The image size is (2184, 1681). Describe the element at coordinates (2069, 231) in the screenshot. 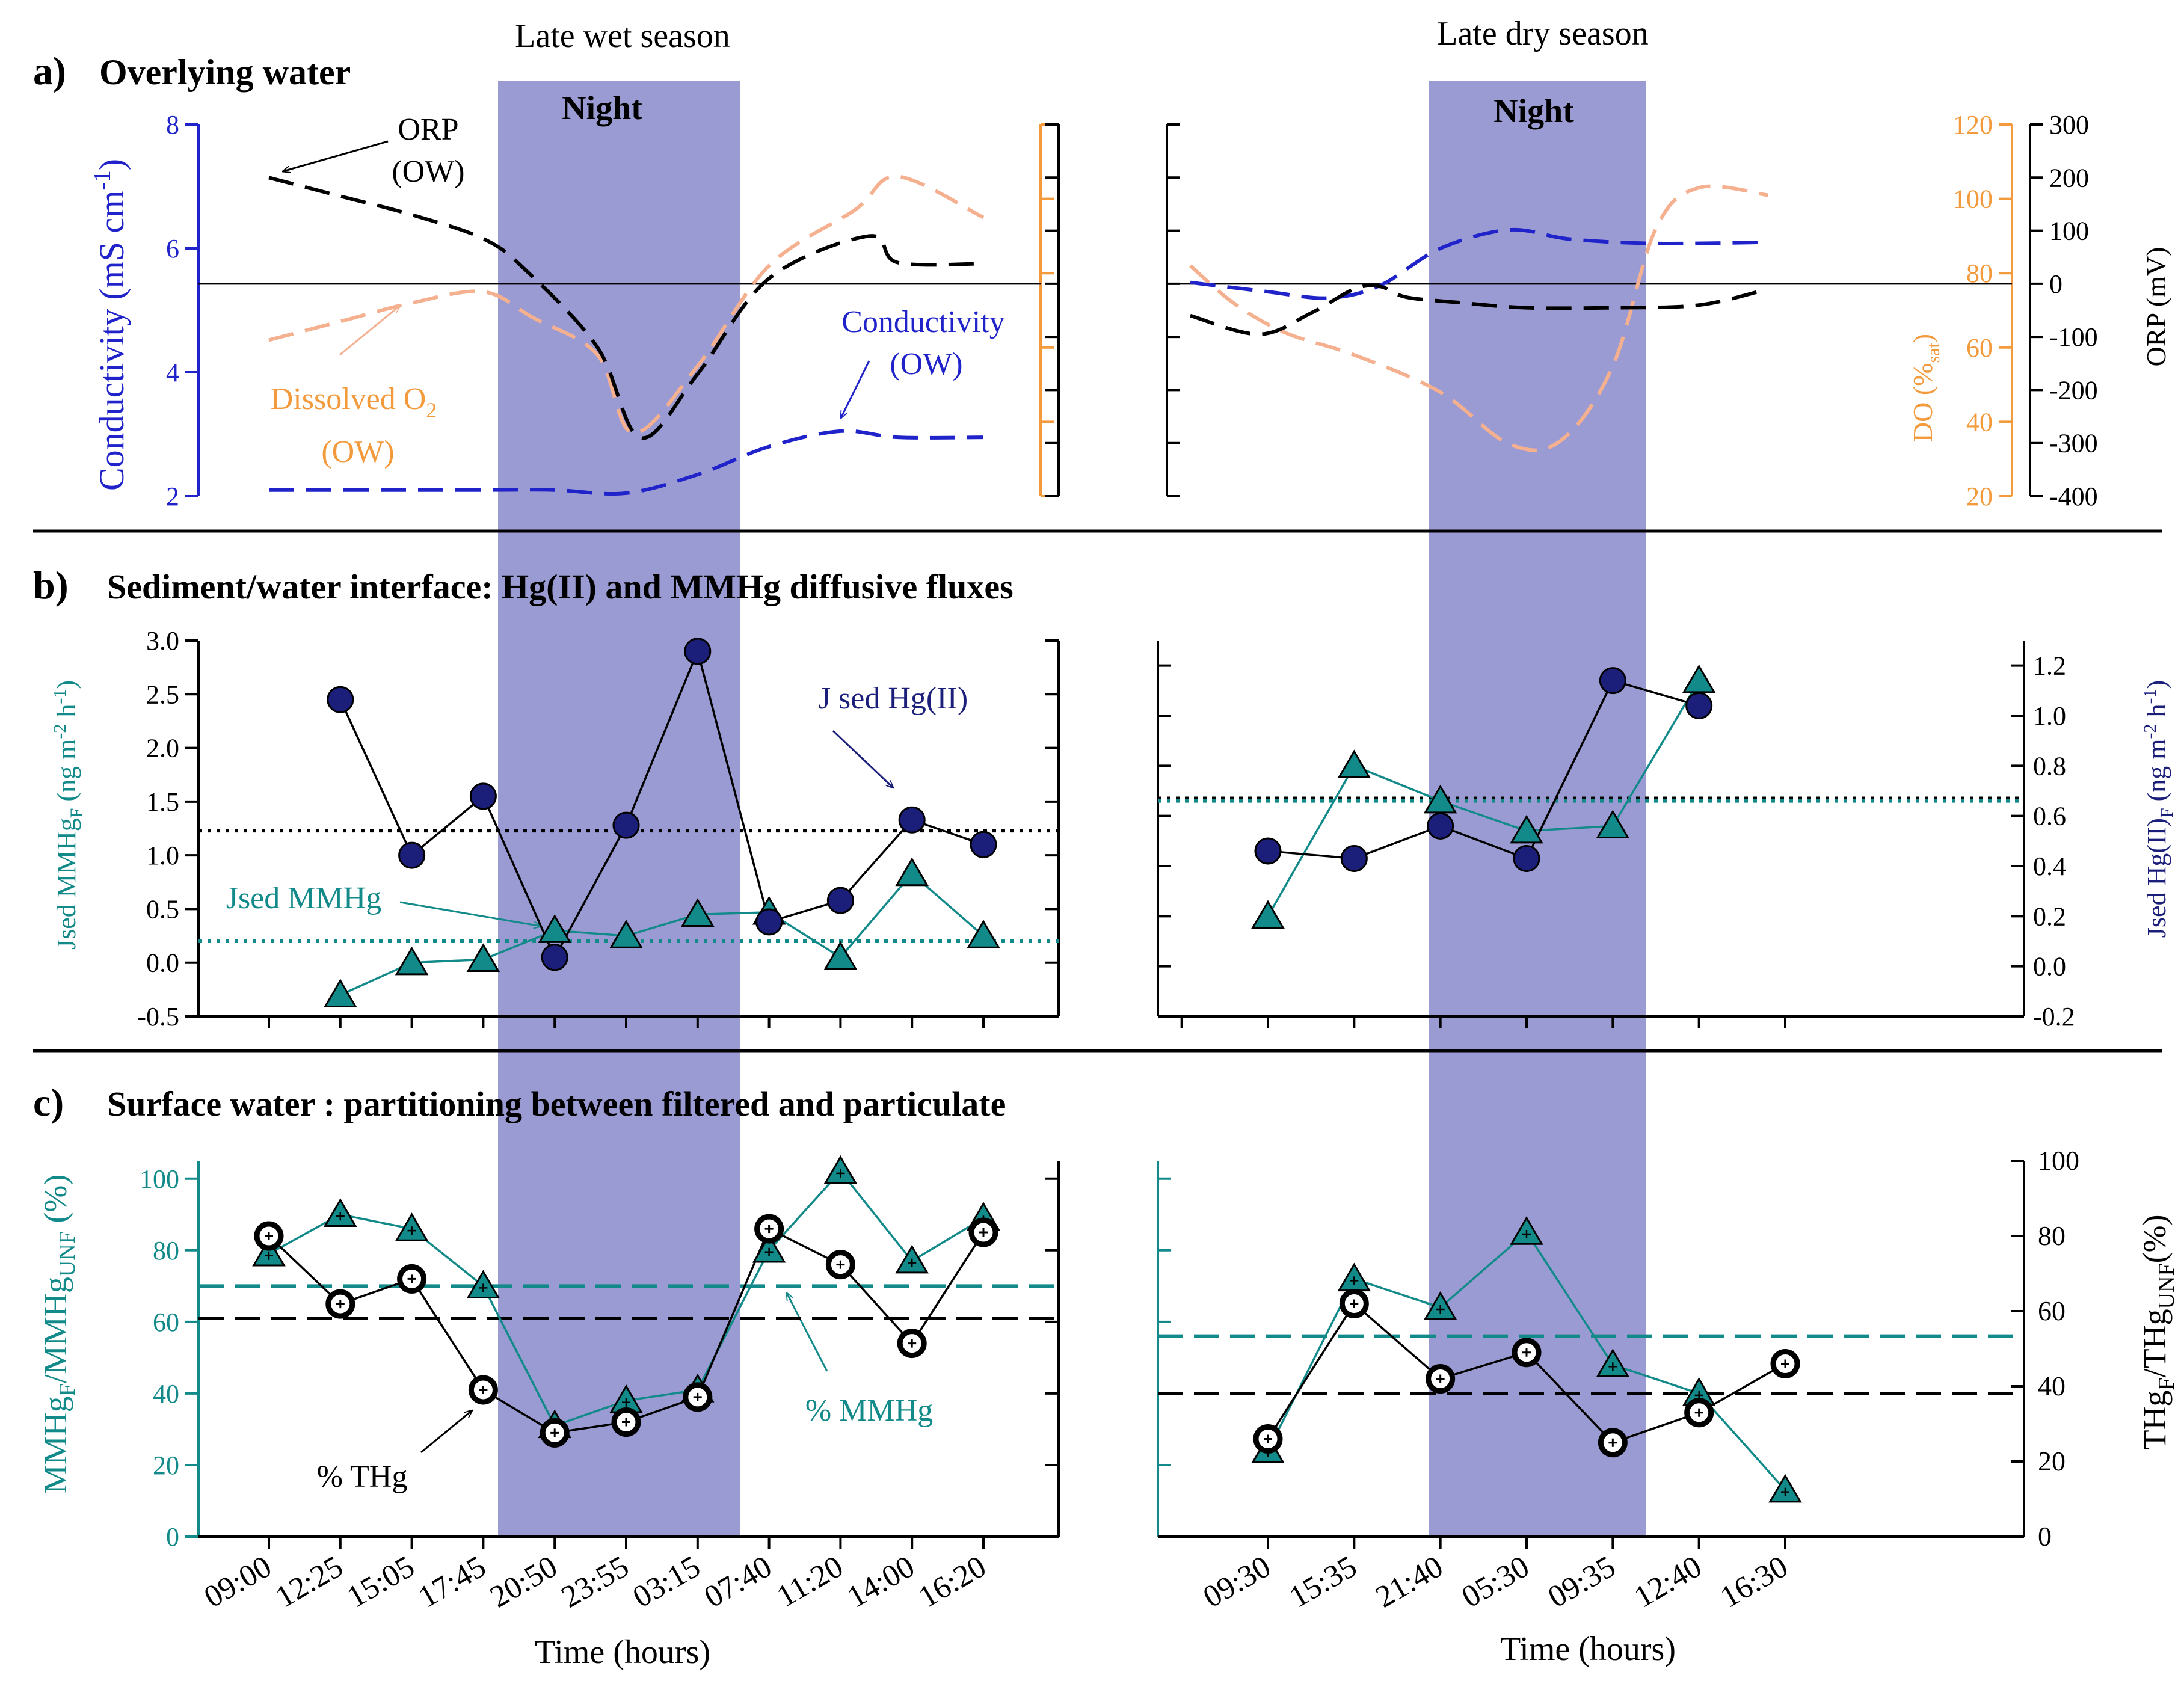

I see `orp-axis-tick-label: 100` at that location.